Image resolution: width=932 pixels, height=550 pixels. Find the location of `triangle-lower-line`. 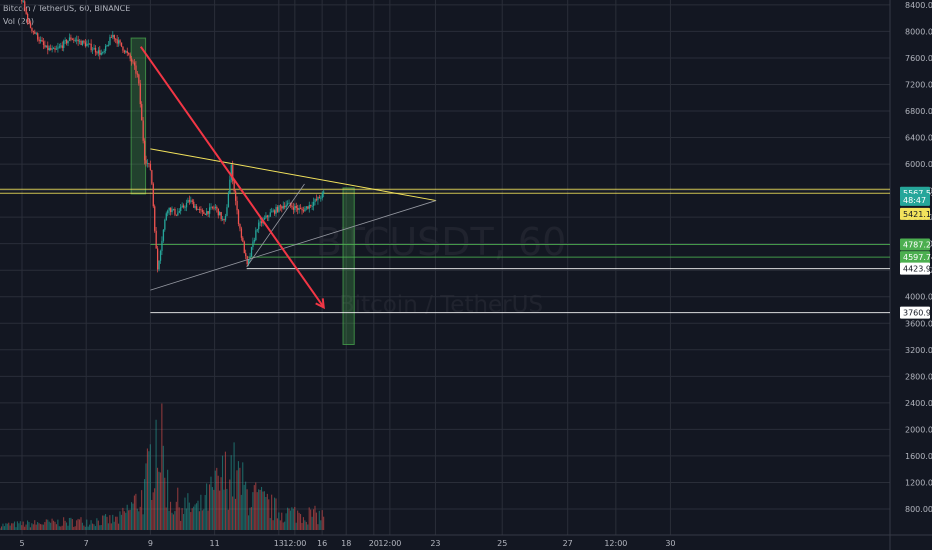

triangle-lower-line is located at coordinates (293, 245).